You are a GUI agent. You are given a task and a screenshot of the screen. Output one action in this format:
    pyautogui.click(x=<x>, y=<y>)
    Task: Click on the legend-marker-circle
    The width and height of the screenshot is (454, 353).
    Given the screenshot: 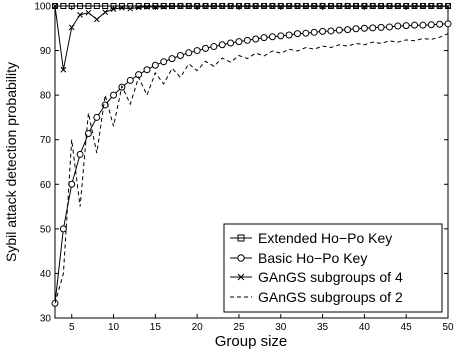 What is the action you would take?
    pyautogui.click(x=241, y=258)
    